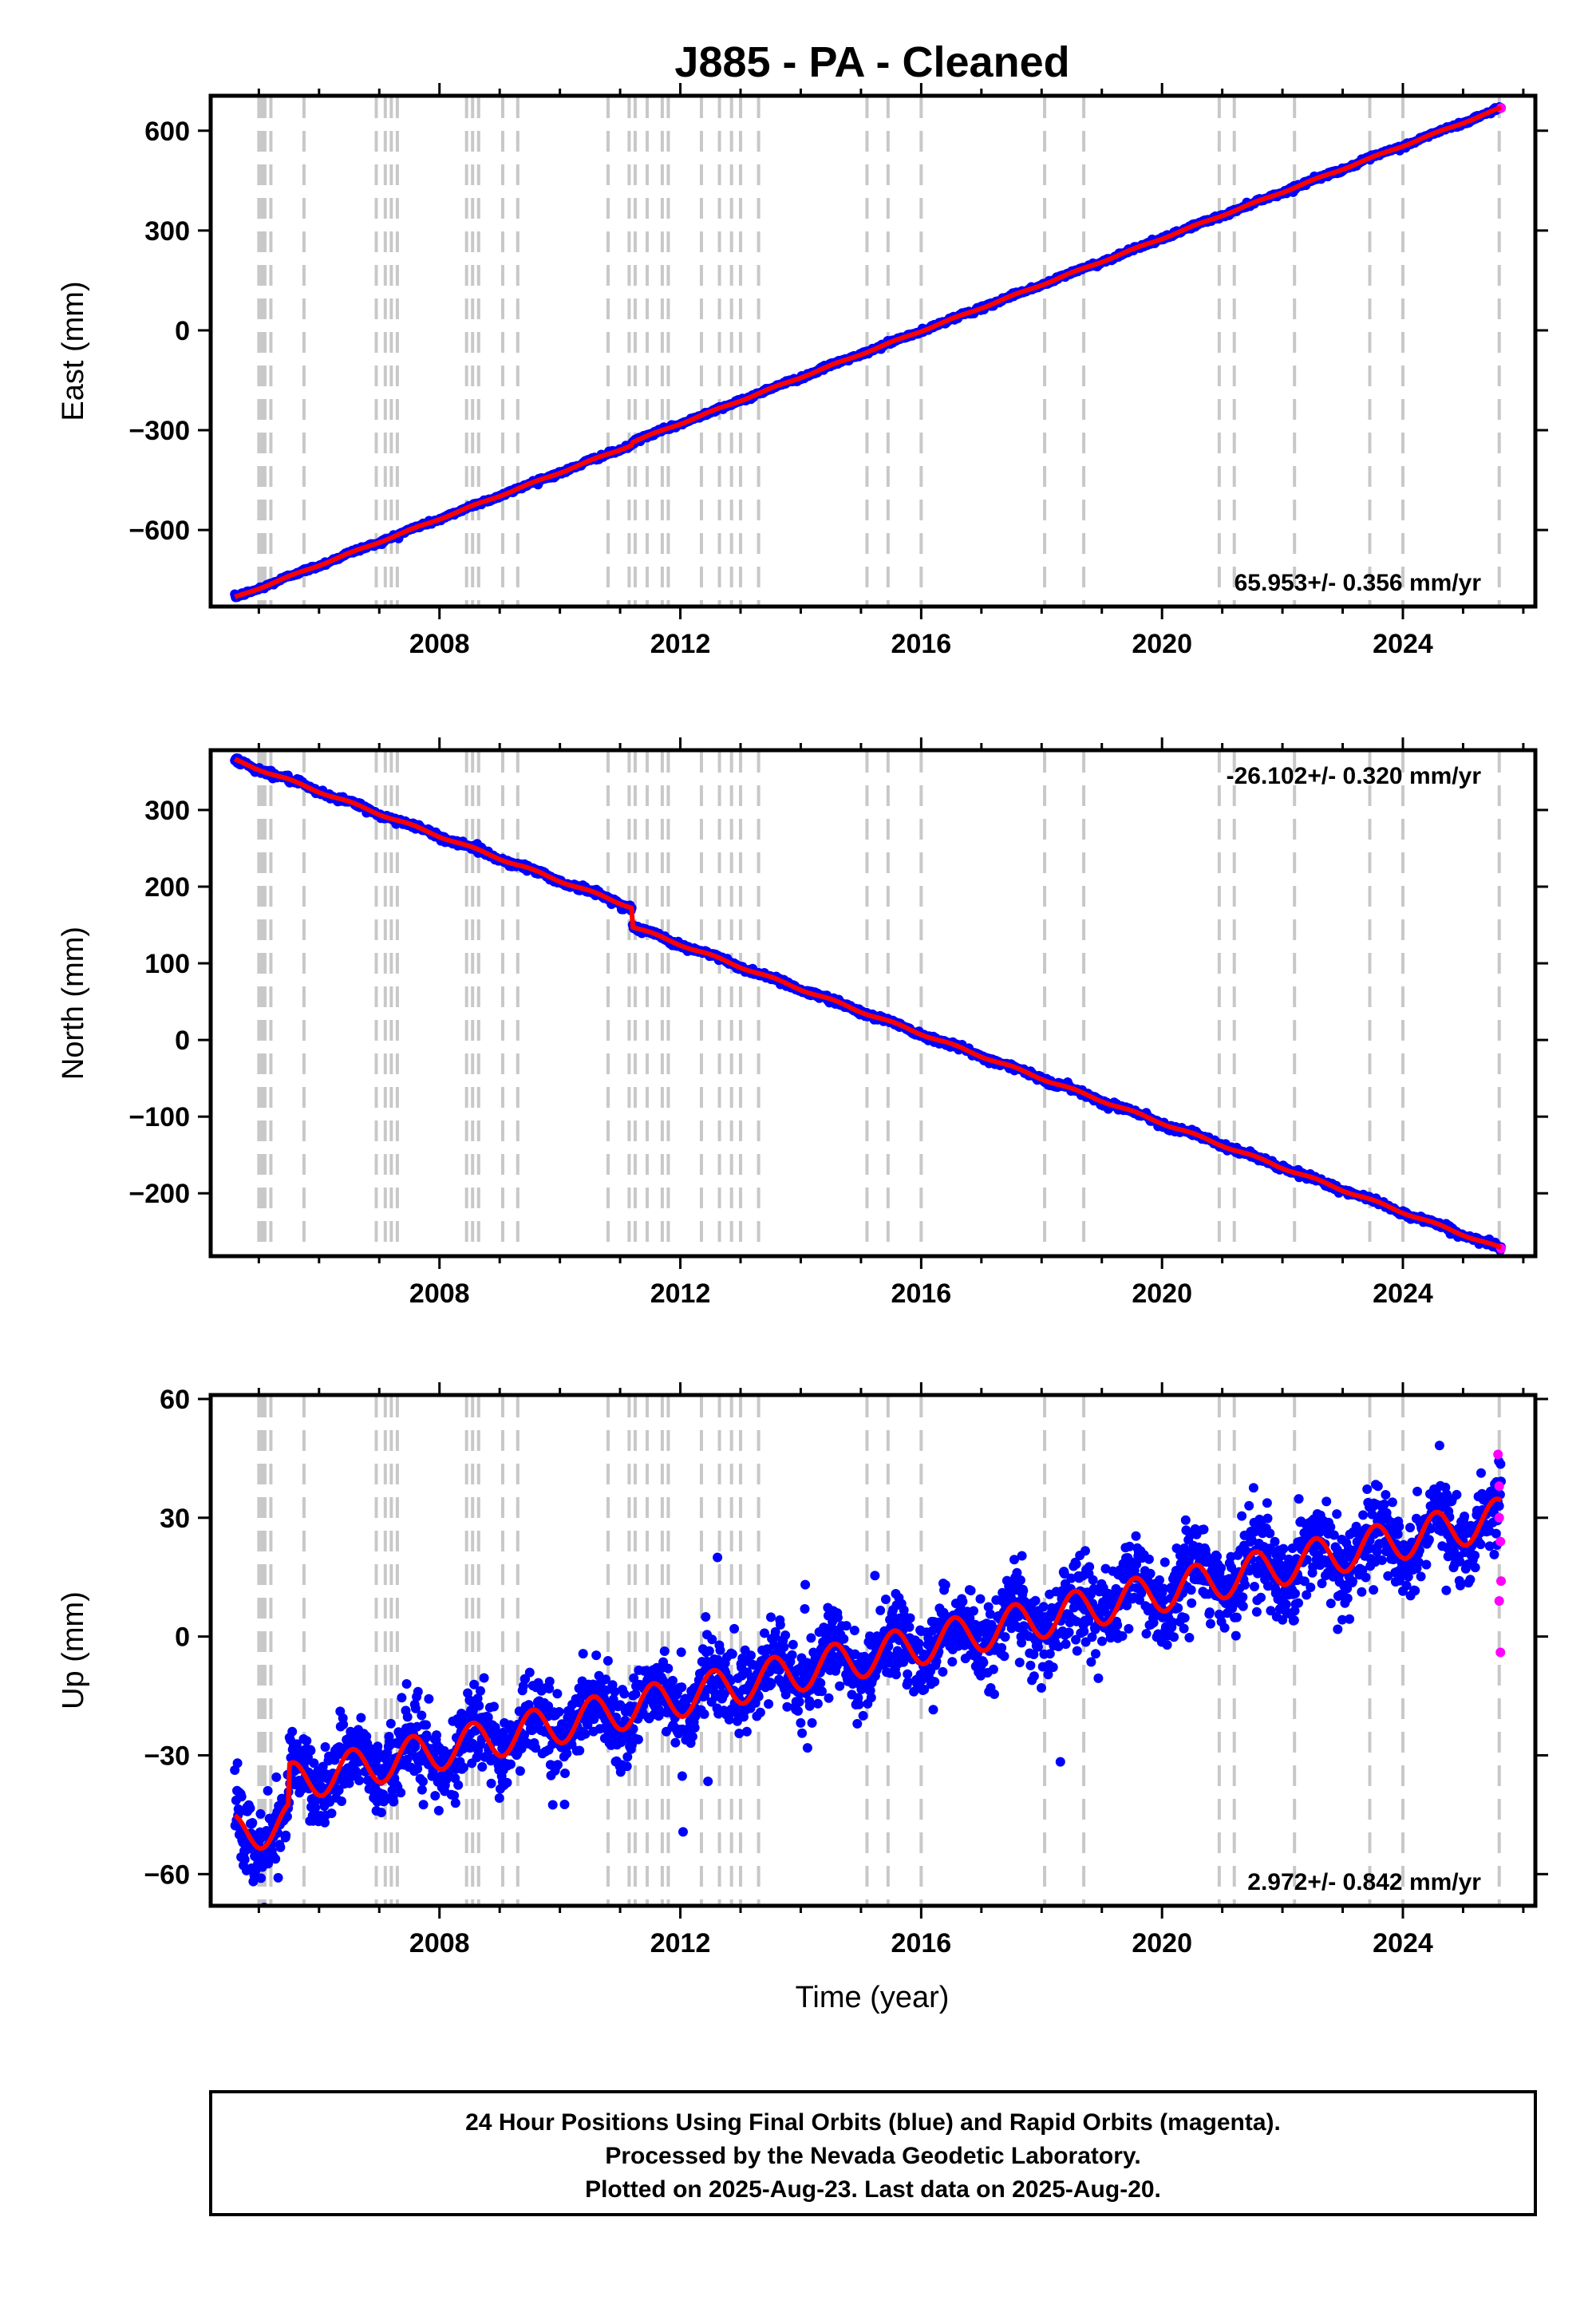  What do you see at coordinates (1403, 644) in the screenshot?
I see `east-x-tick-label: 2024` at bounding box center [1403, 644].